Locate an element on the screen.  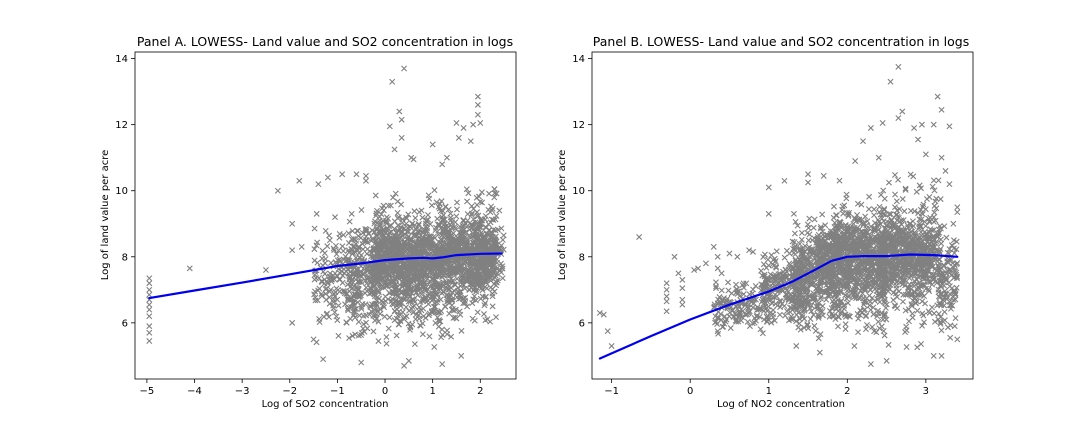
panel-a-y-tick-label: 14 is located at coordinates (121, 59).